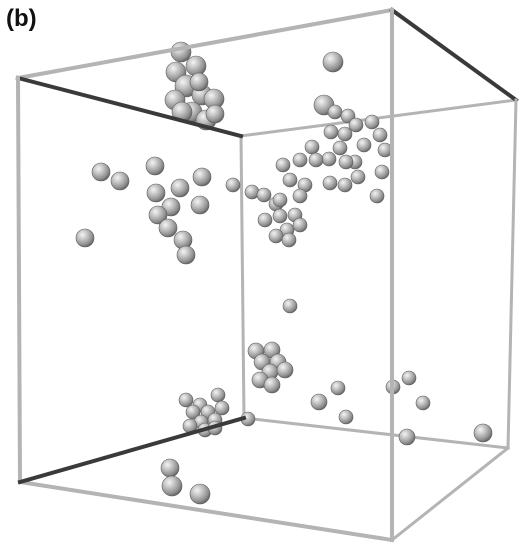 The image size is (522, 554). I want to click on box-edge-back-bottom, so click(376, 433).